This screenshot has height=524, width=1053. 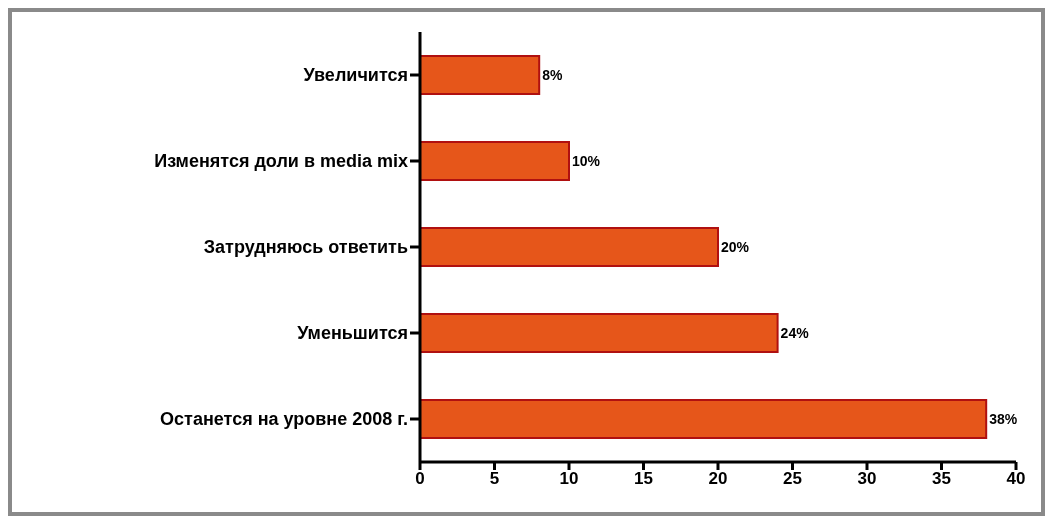 What do you see at coordinates (552, 75) in the screenshot?
I see `data-label: 8%` at bounding box center [552, 75].